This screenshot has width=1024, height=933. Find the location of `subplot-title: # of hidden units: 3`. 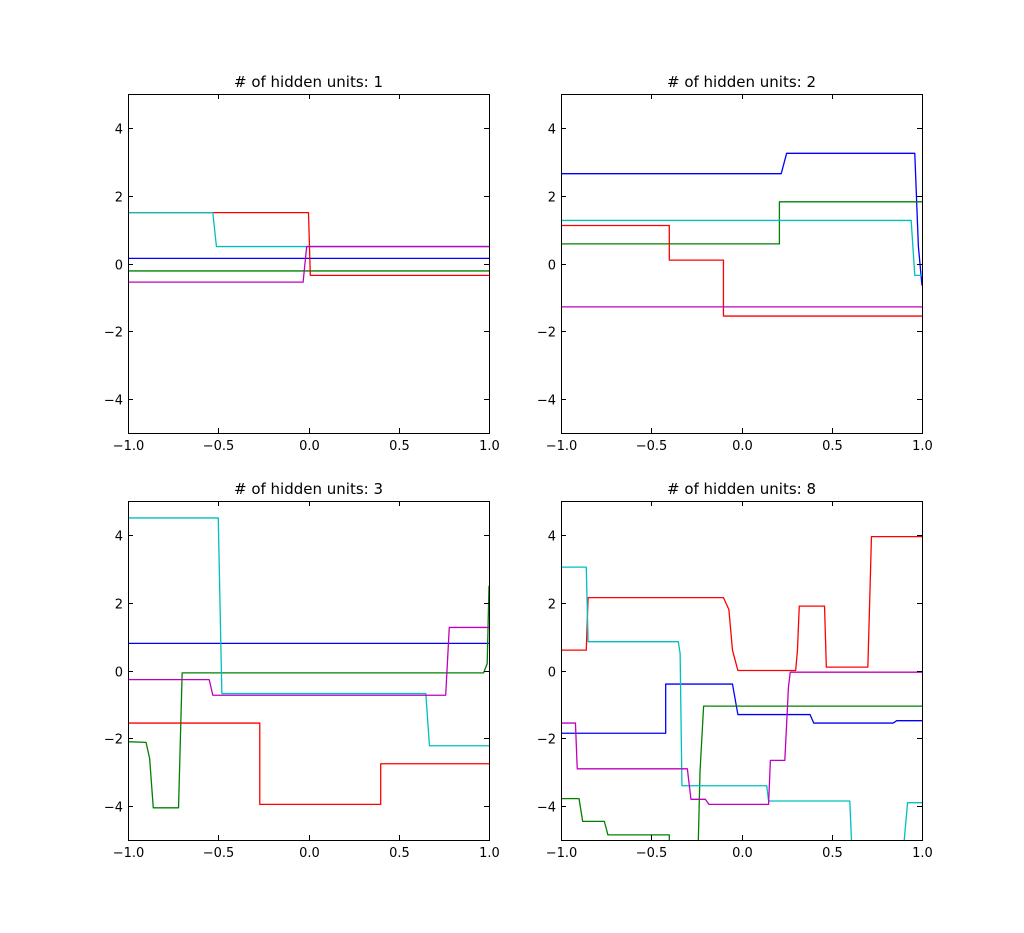

subplot-title: # of hidden units: 3 is located at coordinates (308, 489).